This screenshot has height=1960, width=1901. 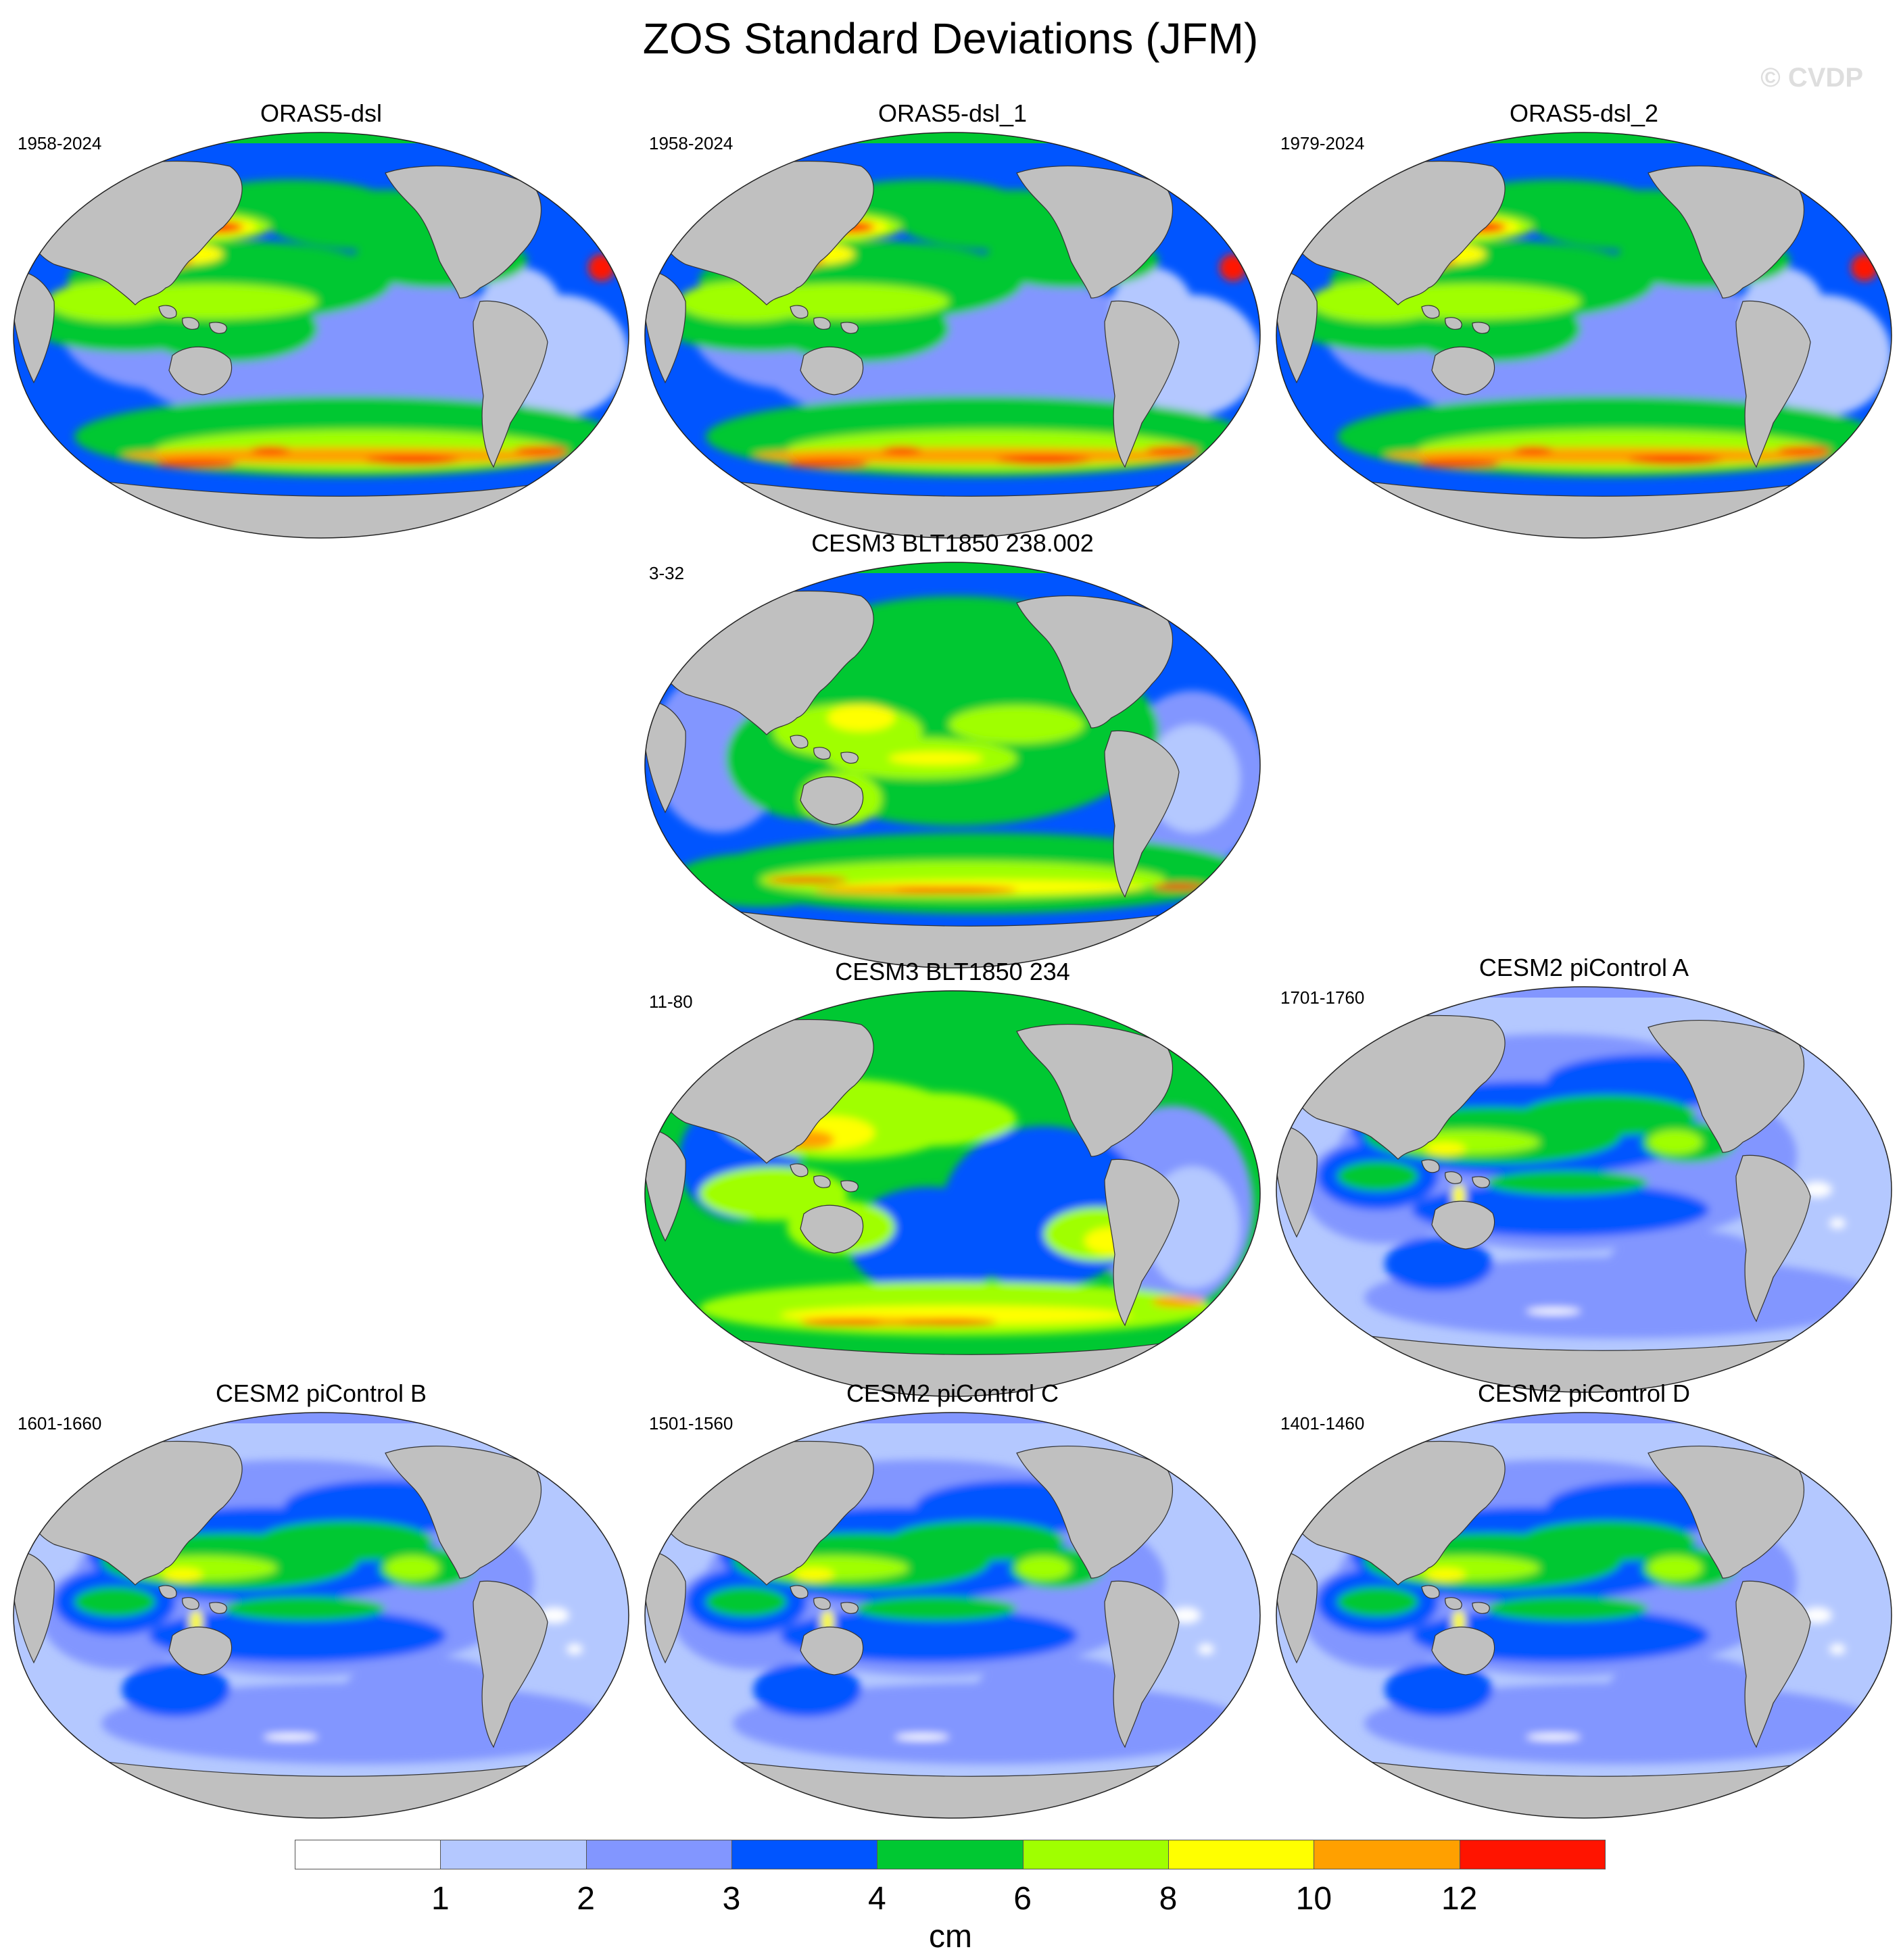 I want to click on panel-period: 11-80, so click(x=671, y=1001).